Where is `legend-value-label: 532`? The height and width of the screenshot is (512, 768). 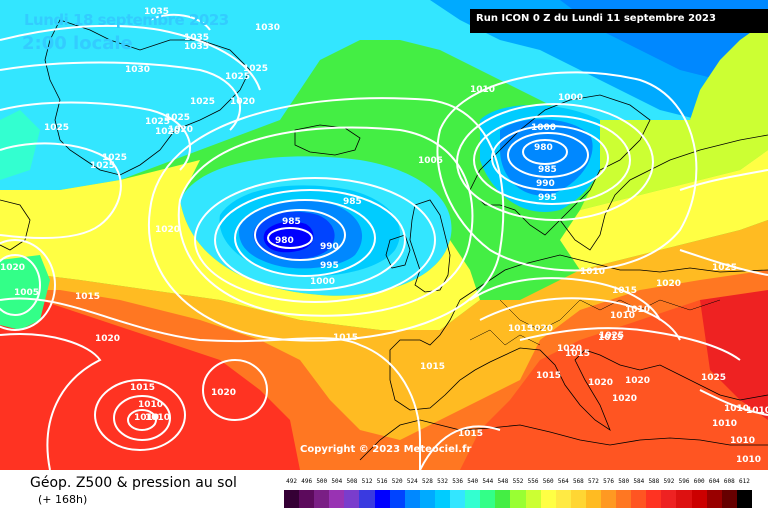
legend-value-label: 532 is located at coordinates (442, 481).